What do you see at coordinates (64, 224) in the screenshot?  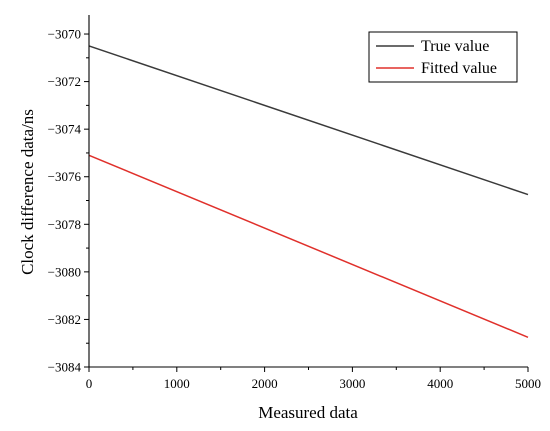 I see `y-tick-label: −3078` at bounding box center [64, 224].